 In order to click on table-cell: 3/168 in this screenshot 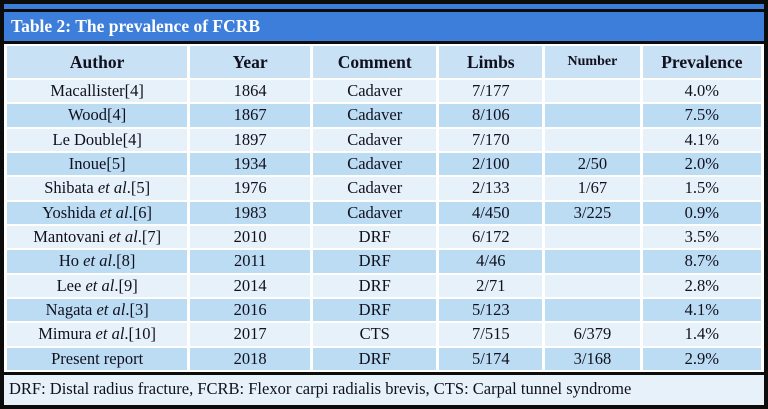, I will do `click(592, 358)`.